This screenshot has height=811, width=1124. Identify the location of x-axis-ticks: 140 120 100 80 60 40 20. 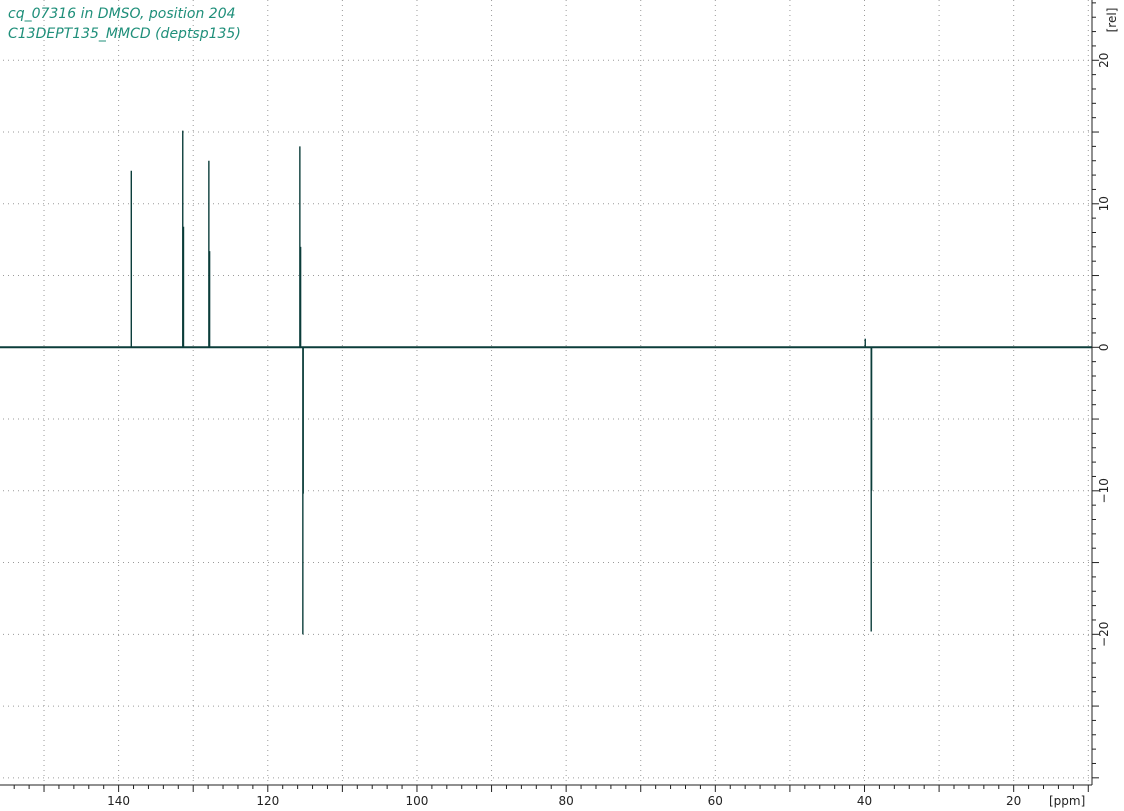
(551, 796).